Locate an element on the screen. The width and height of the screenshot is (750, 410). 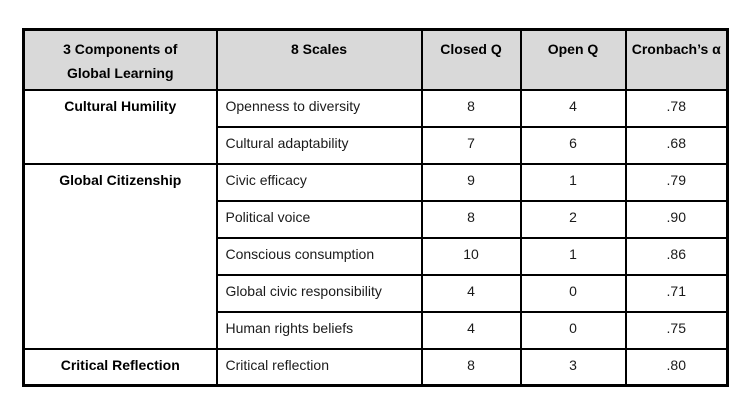
alpha-cell: .68 is located at coordinates (676, 145).